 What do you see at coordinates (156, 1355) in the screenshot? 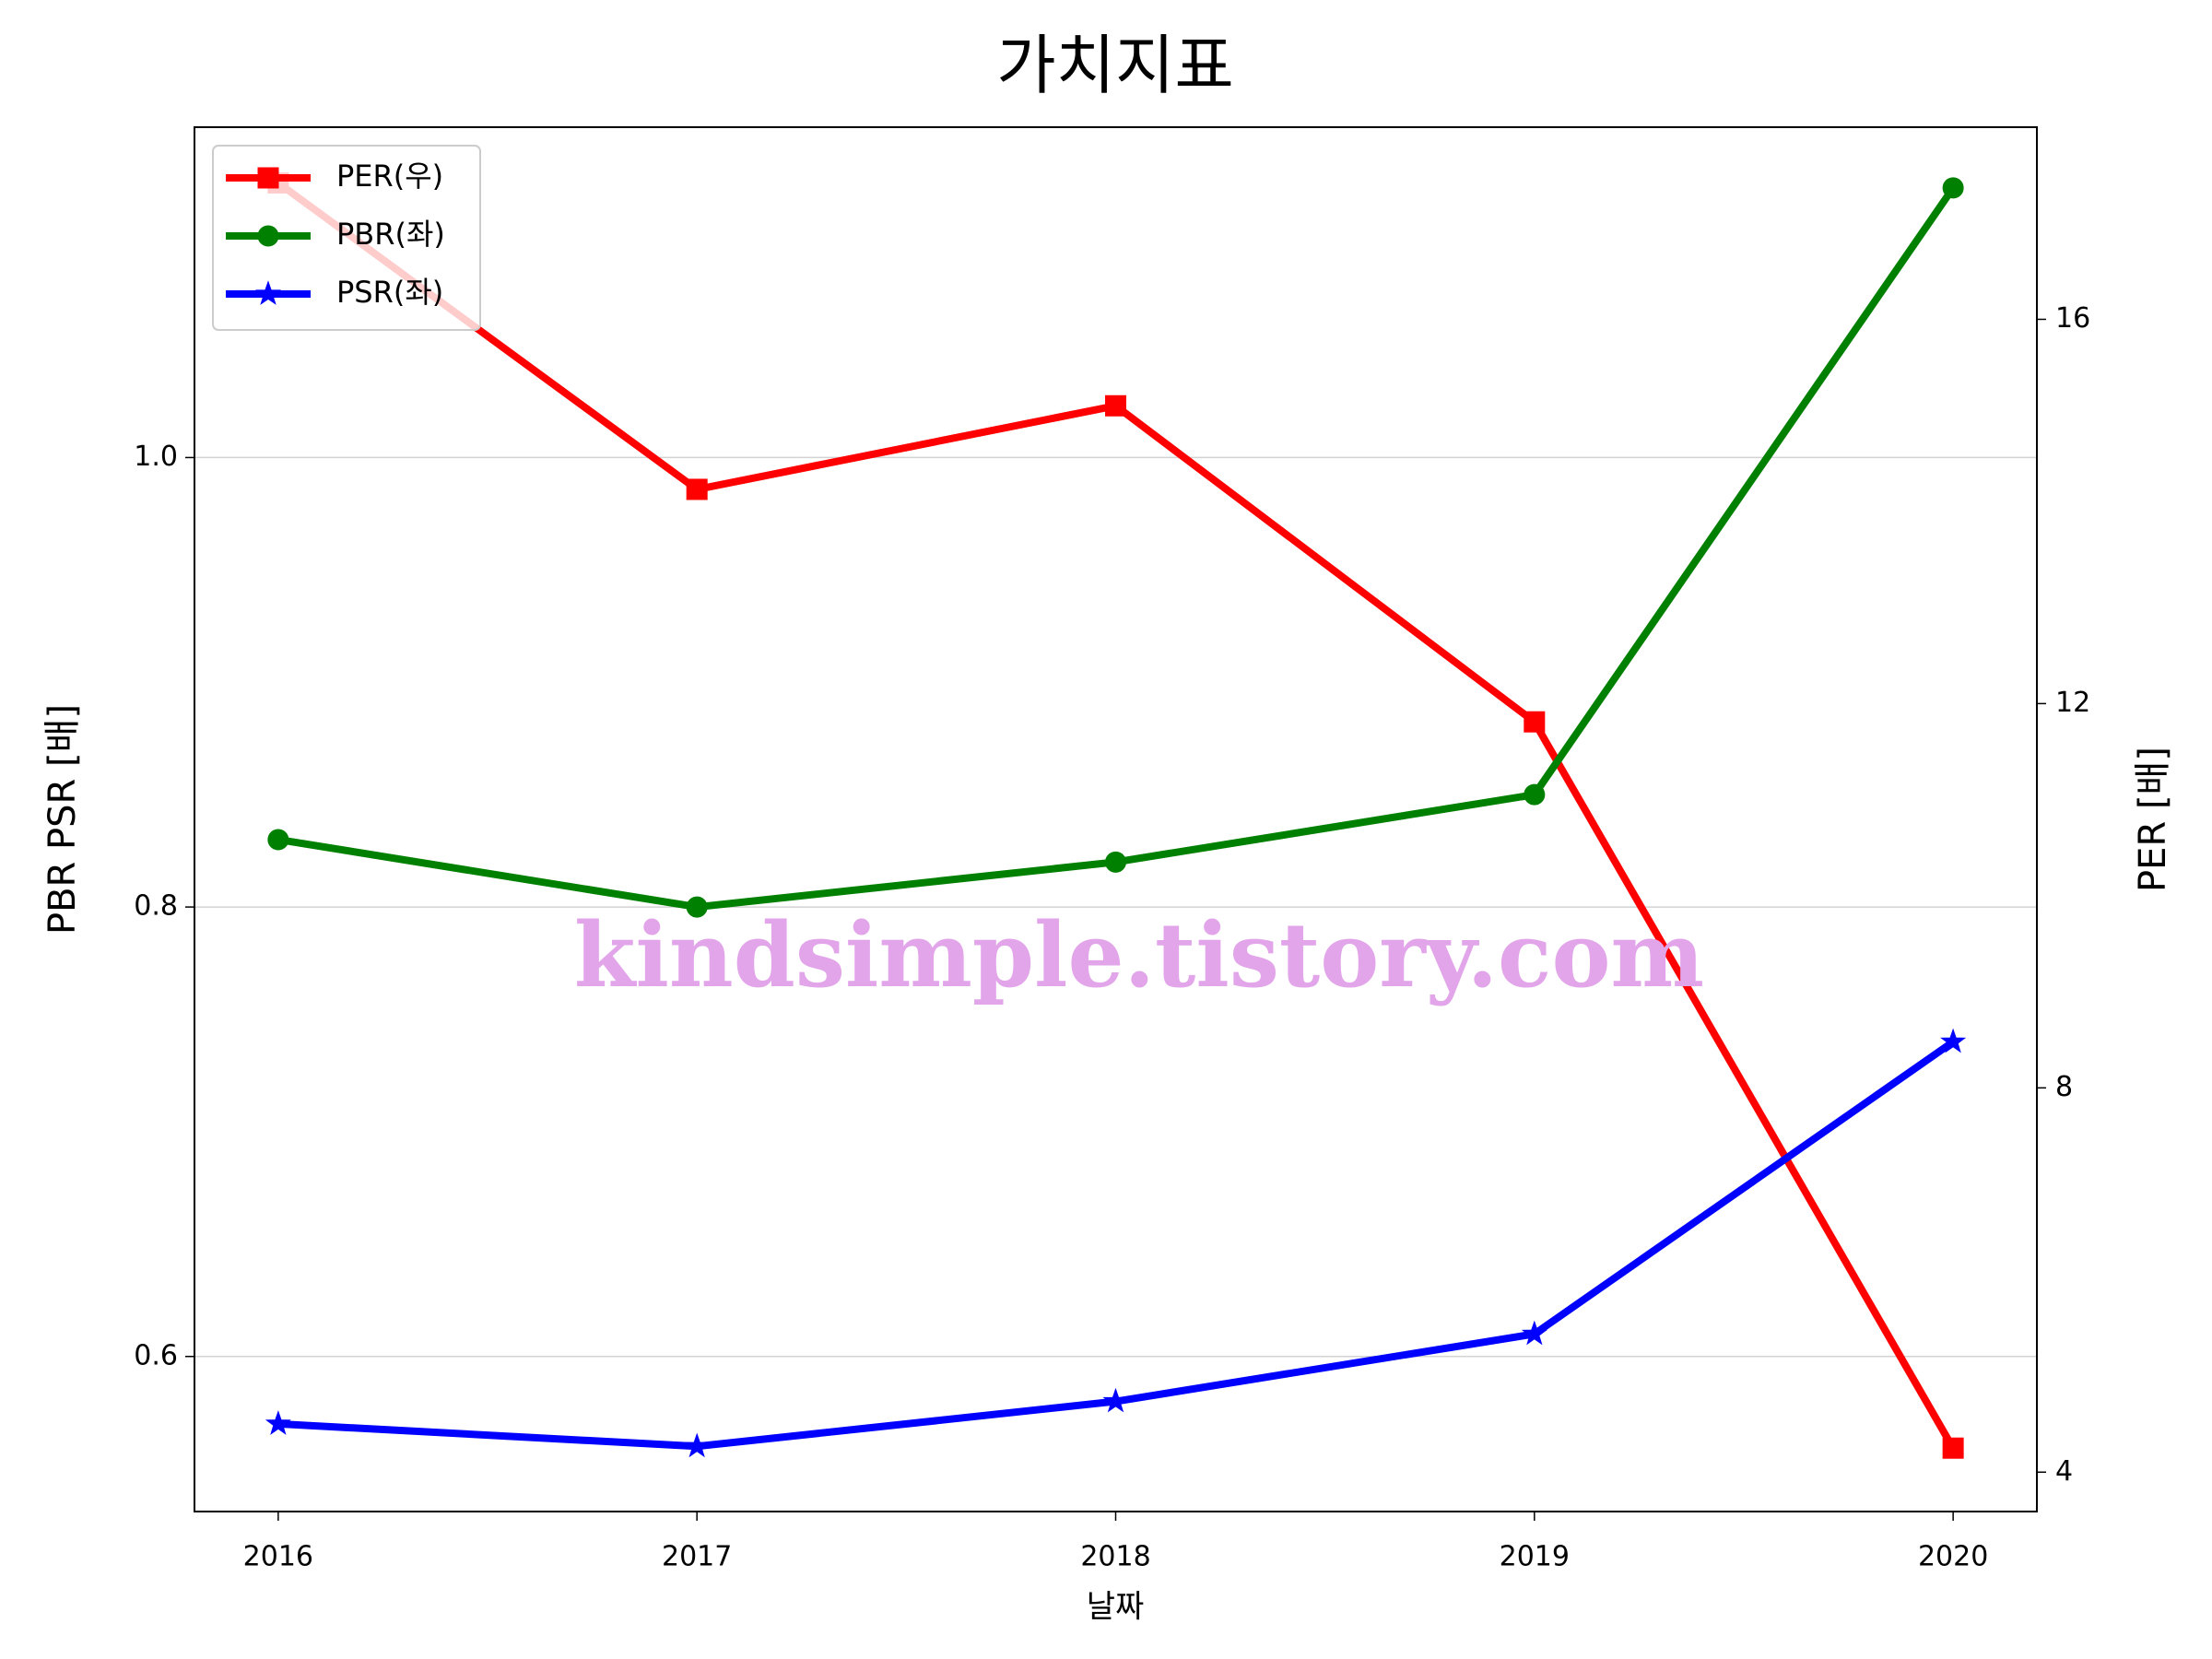
I see `y-tick-label: 0.6` at bounding box center [156, 1355].